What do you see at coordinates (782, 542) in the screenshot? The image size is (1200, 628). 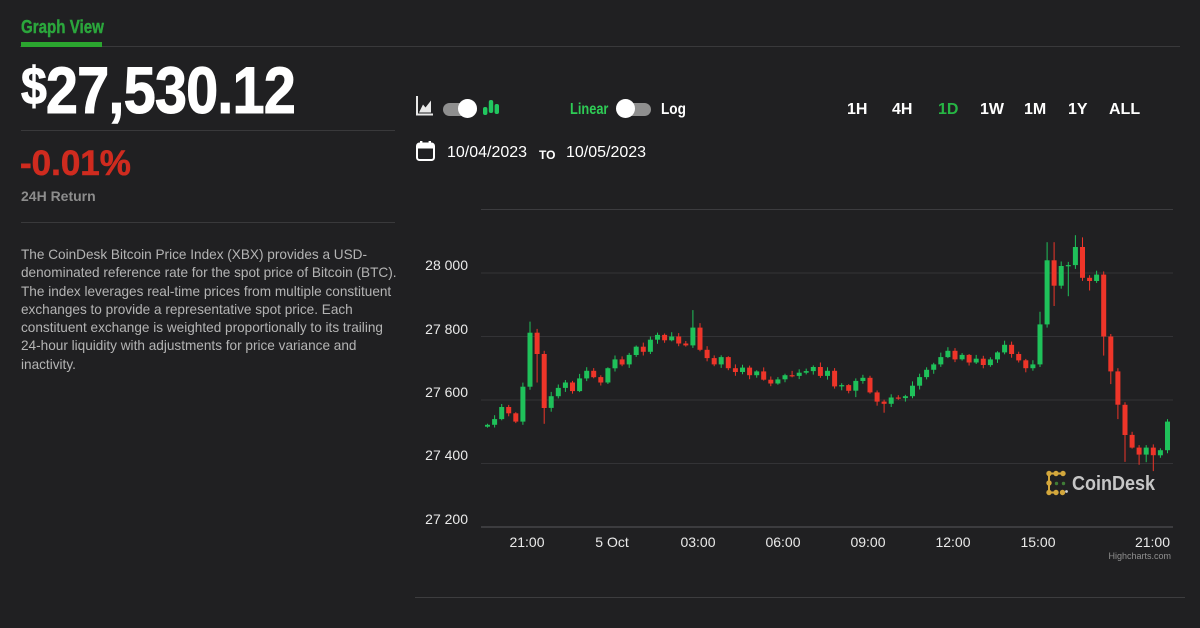 I see `svg-text: 06:00` at bounding box center [782, 542].